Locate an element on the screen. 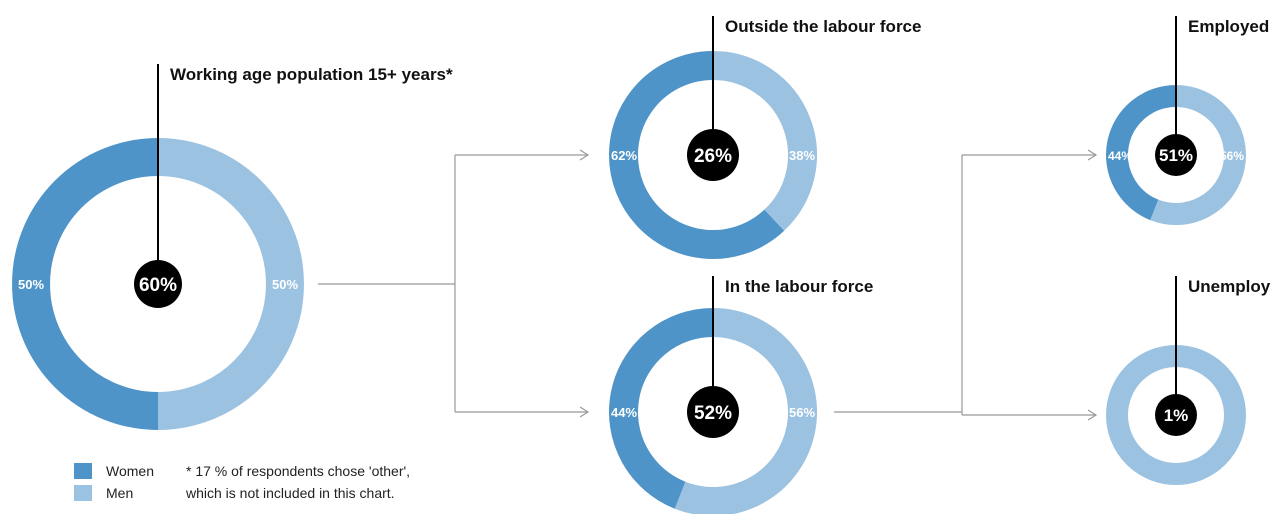  node-title: Outside the labour force is located at coordinates (823, 26).